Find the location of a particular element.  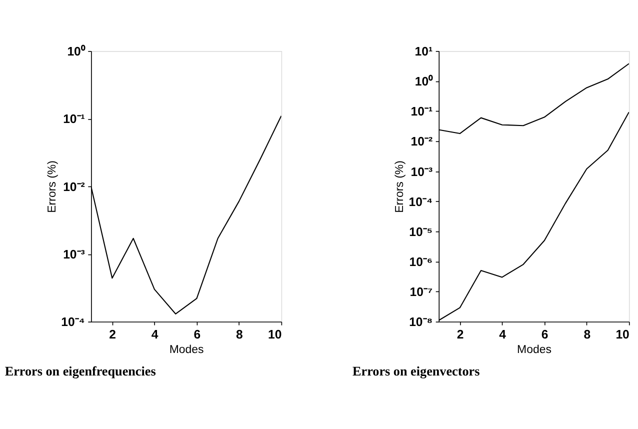

y-tick-label: 10⁻⁷ is located at coordinates (421, 292).